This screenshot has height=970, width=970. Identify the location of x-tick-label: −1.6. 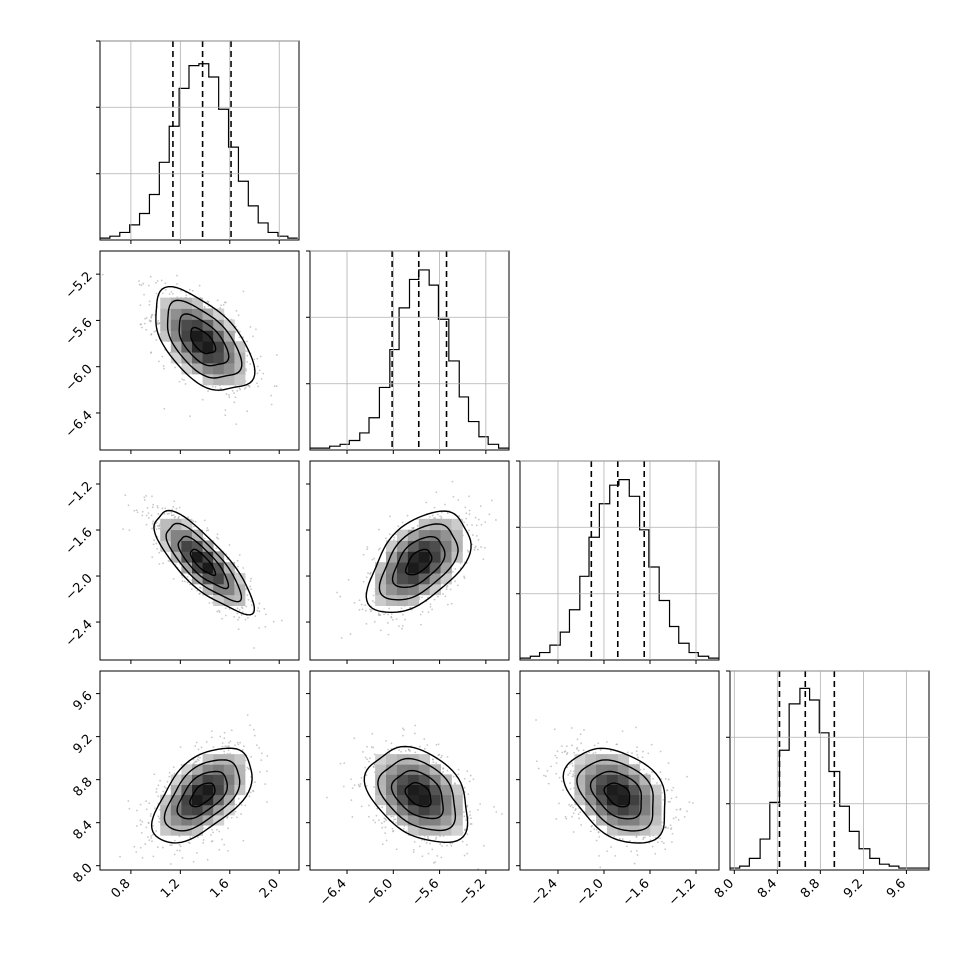
(636, 892).